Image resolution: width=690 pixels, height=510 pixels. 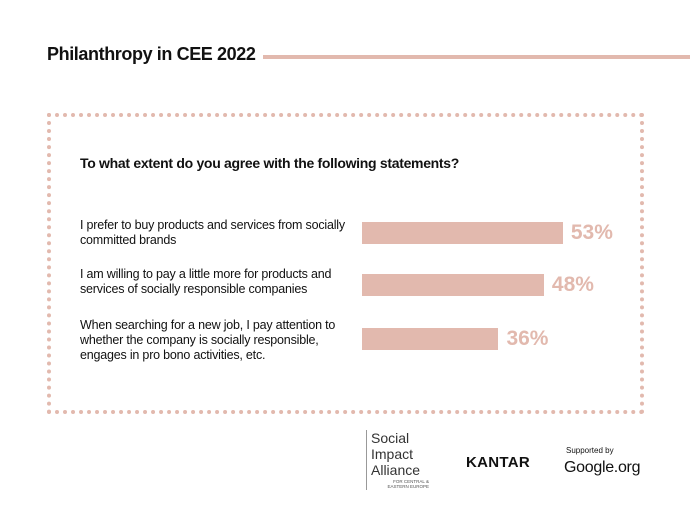 What do you see at coordinates (498, 462) in the screenshot?
I see `kantar-logo: KANTAR` at bounding box center [498, 462].